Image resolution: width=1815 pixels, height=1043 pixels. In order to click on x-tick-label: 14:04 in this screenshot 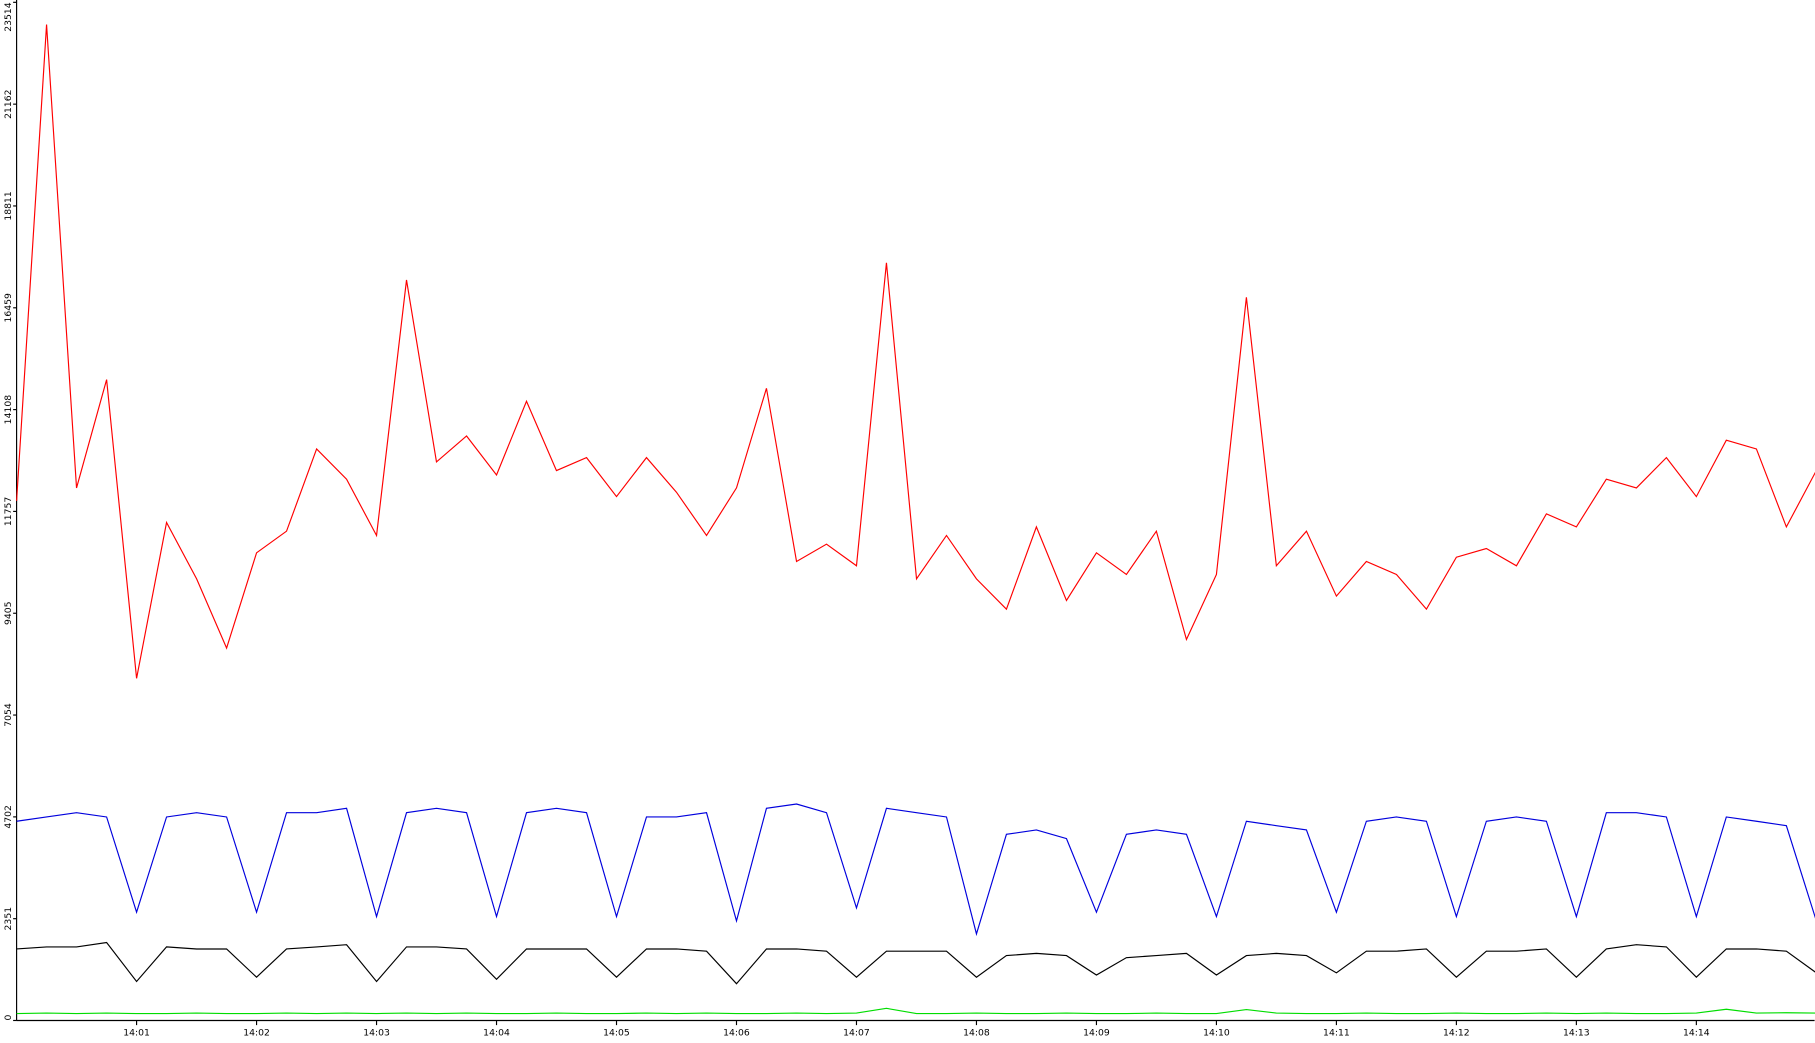, I will do `click(496, 1033)`.